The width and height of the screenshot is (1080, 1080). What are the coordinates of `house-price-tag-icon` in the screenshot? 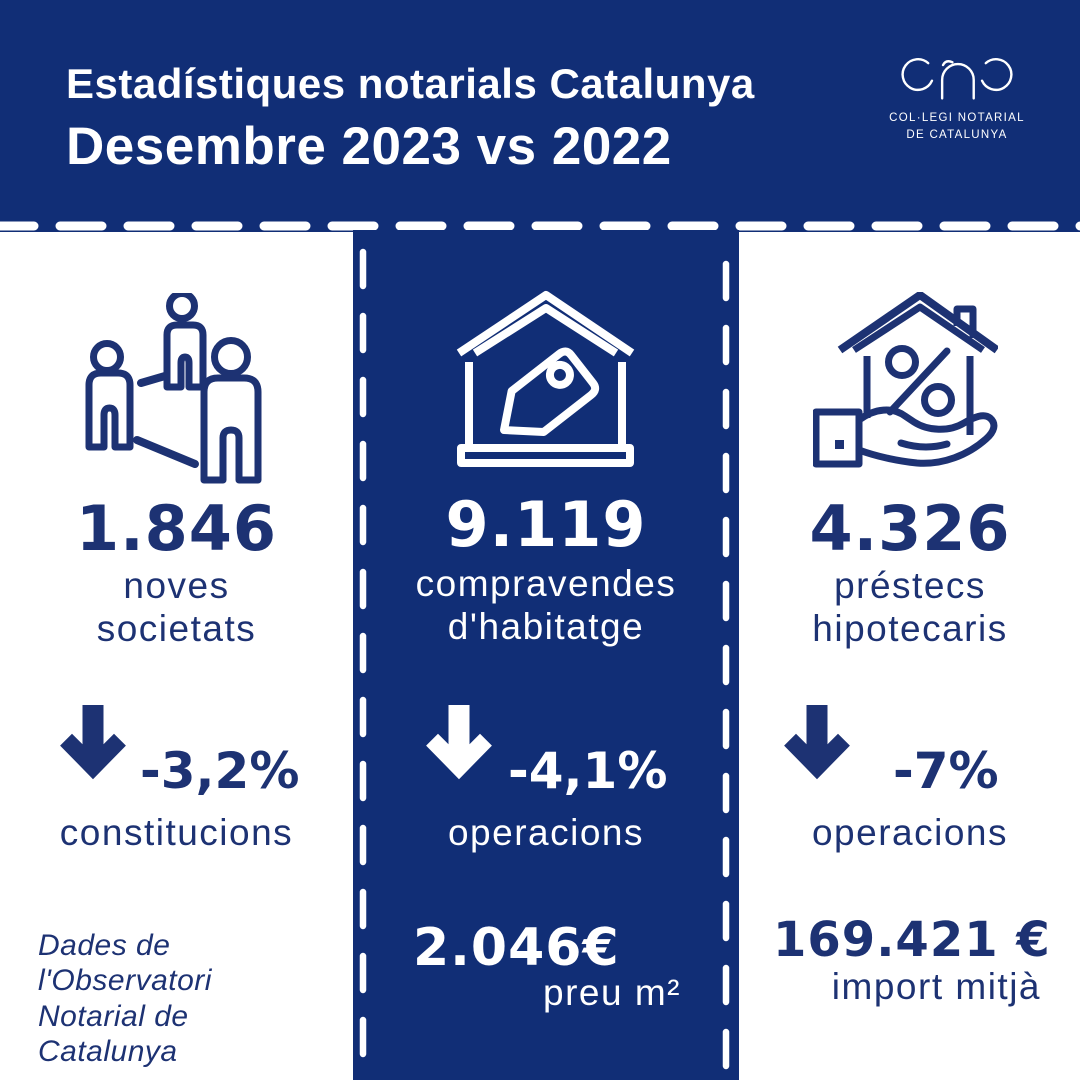 It's located at (545, 379).